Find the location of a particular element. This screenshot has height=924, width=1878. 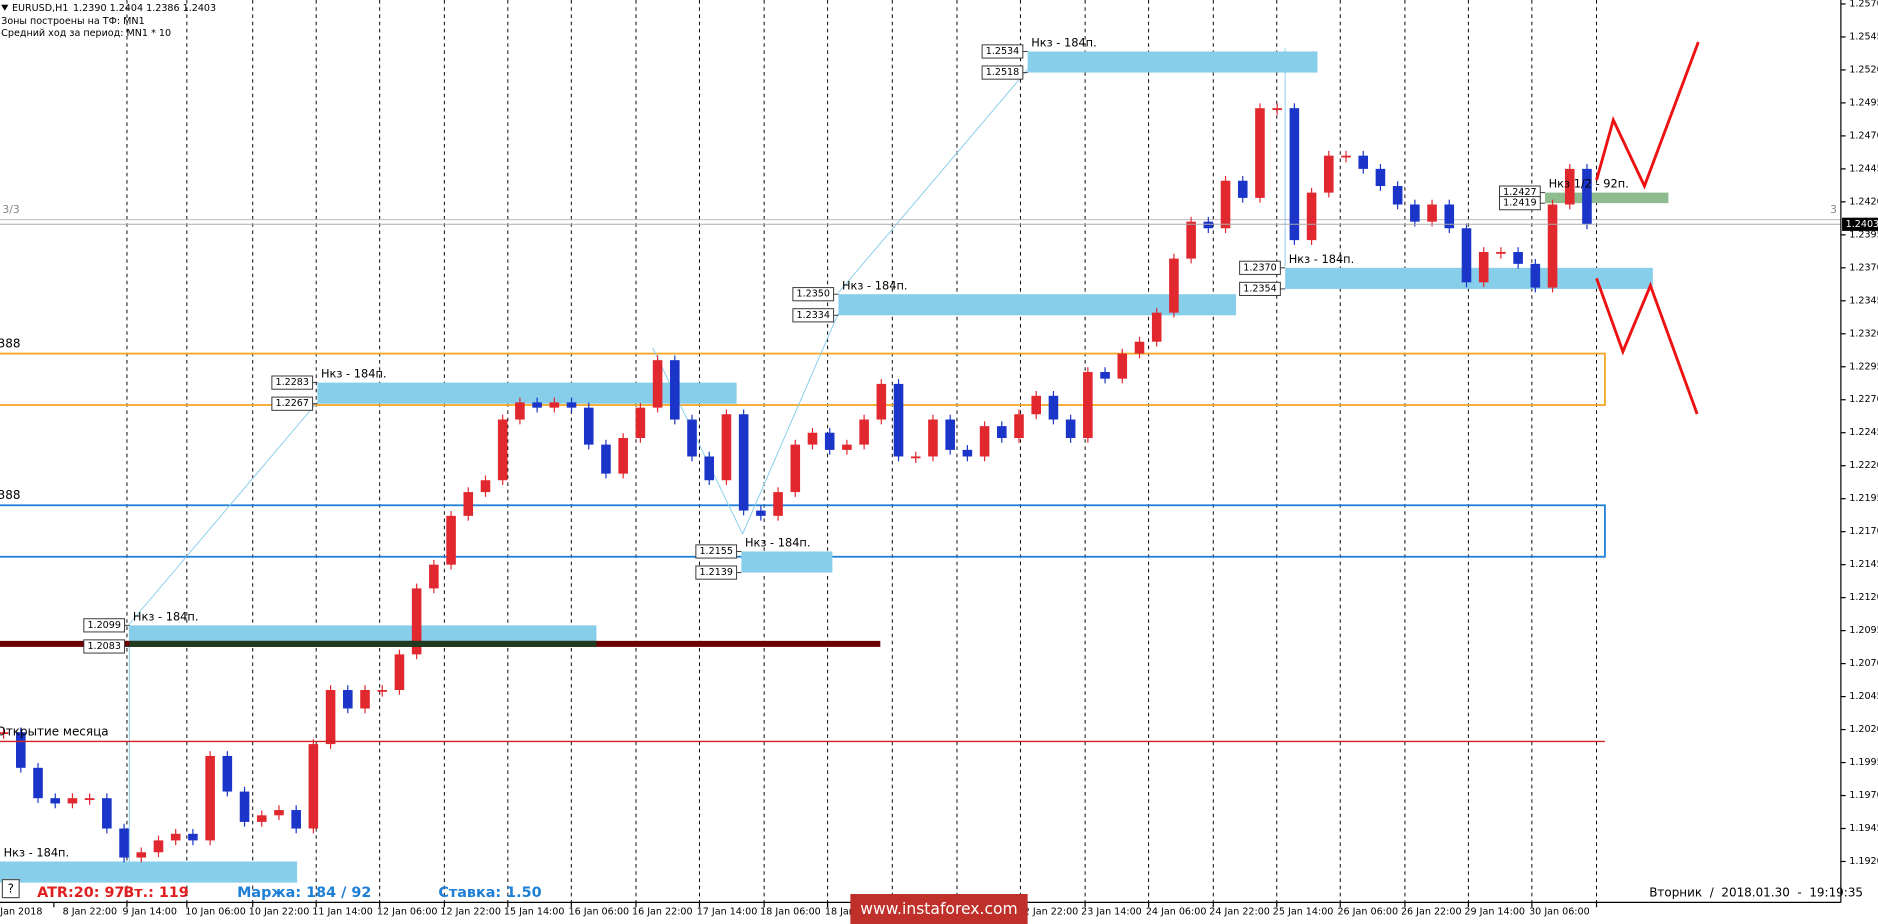

watermark: www.instaforex.com is located at coordinates (938, 909).